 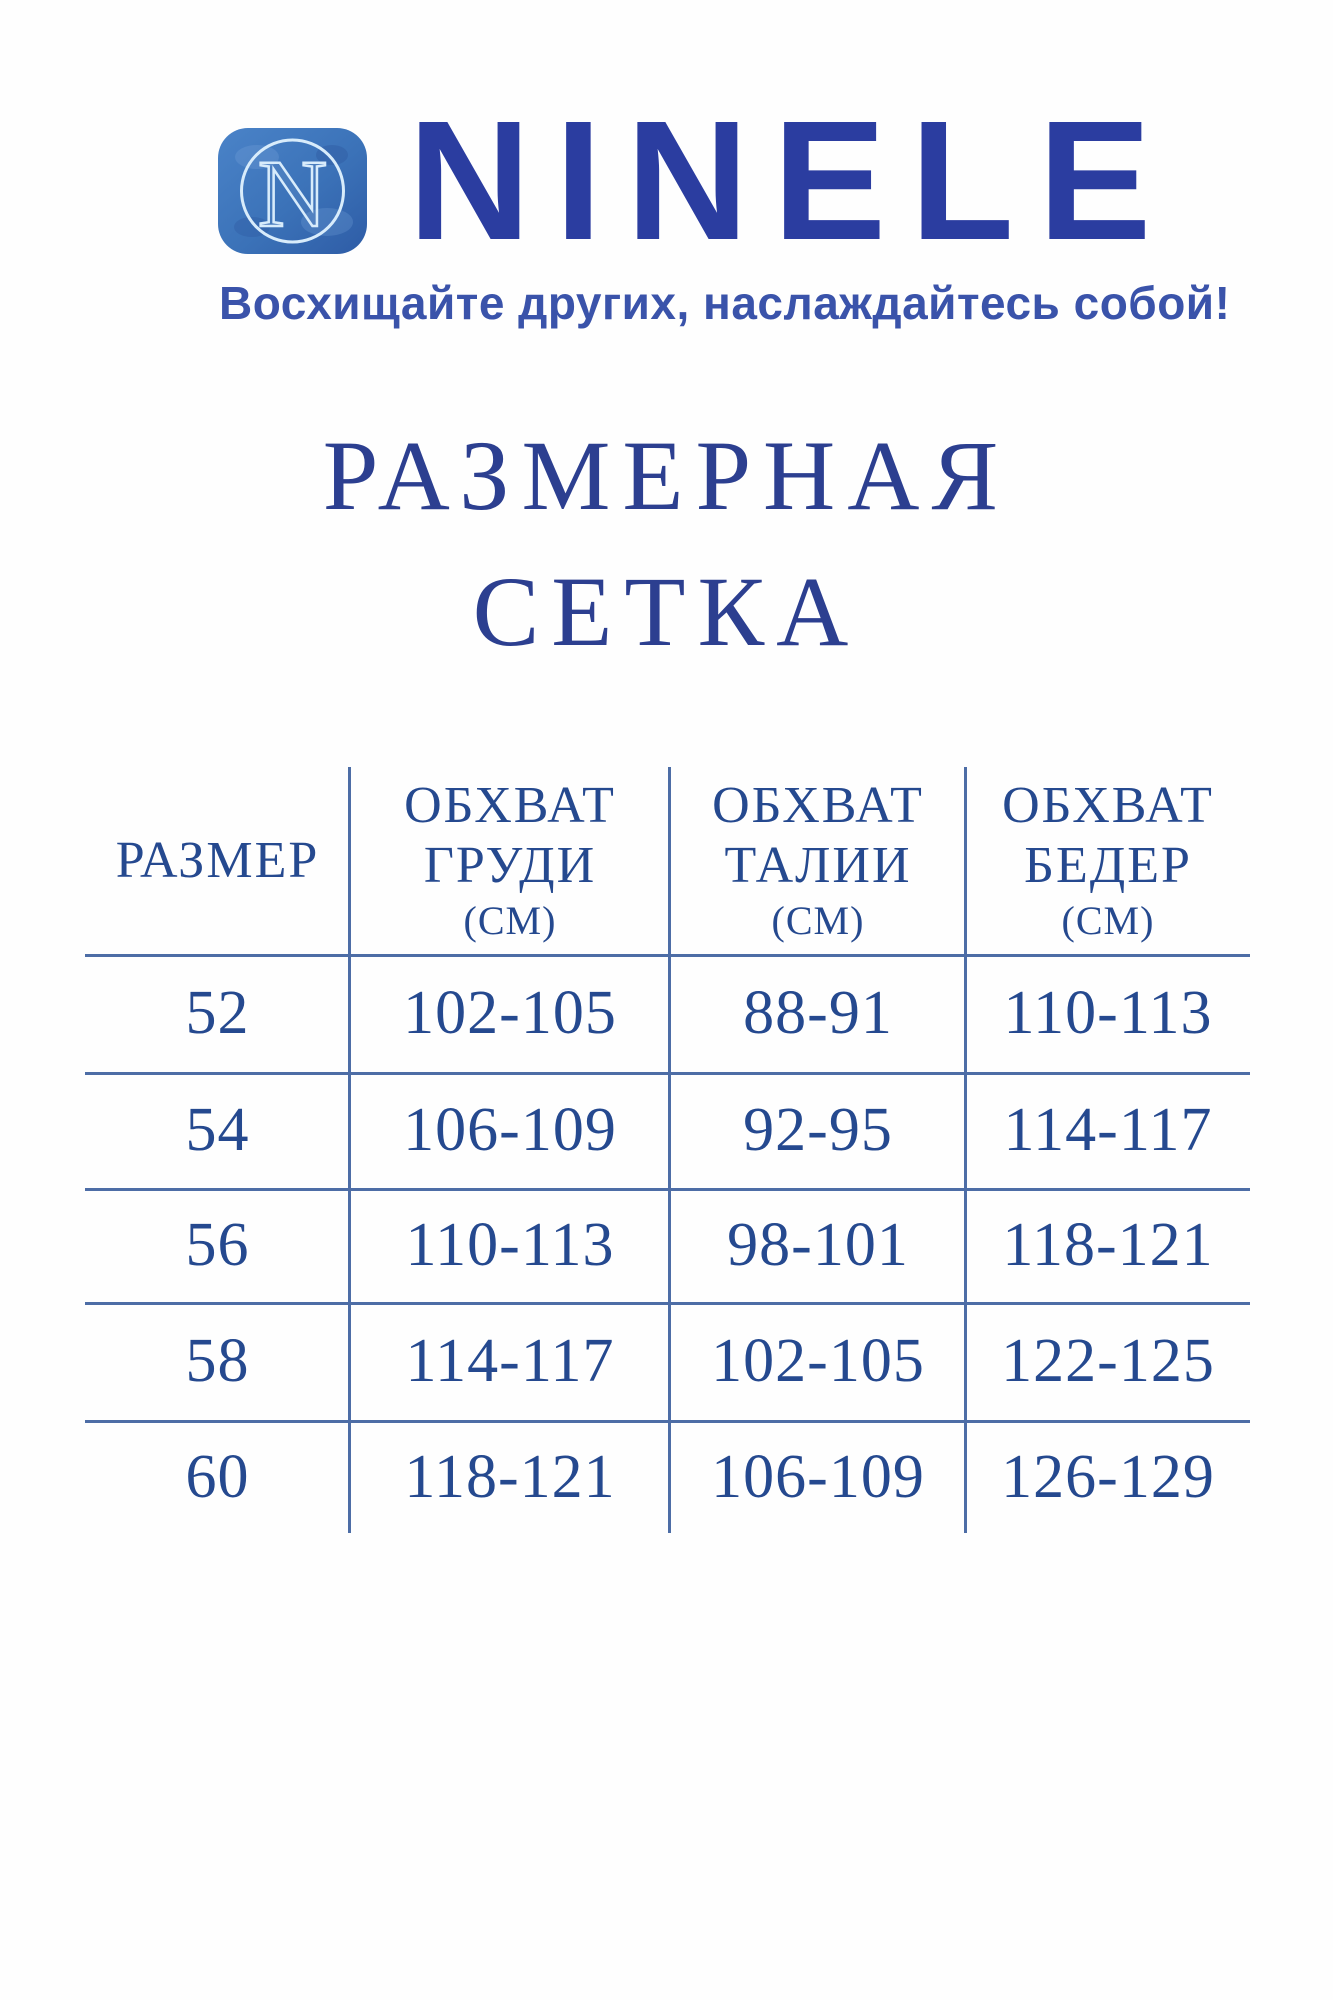 I want to click on column-header-waist-line1: ОБХВАТ, so click(x=818, y=805).